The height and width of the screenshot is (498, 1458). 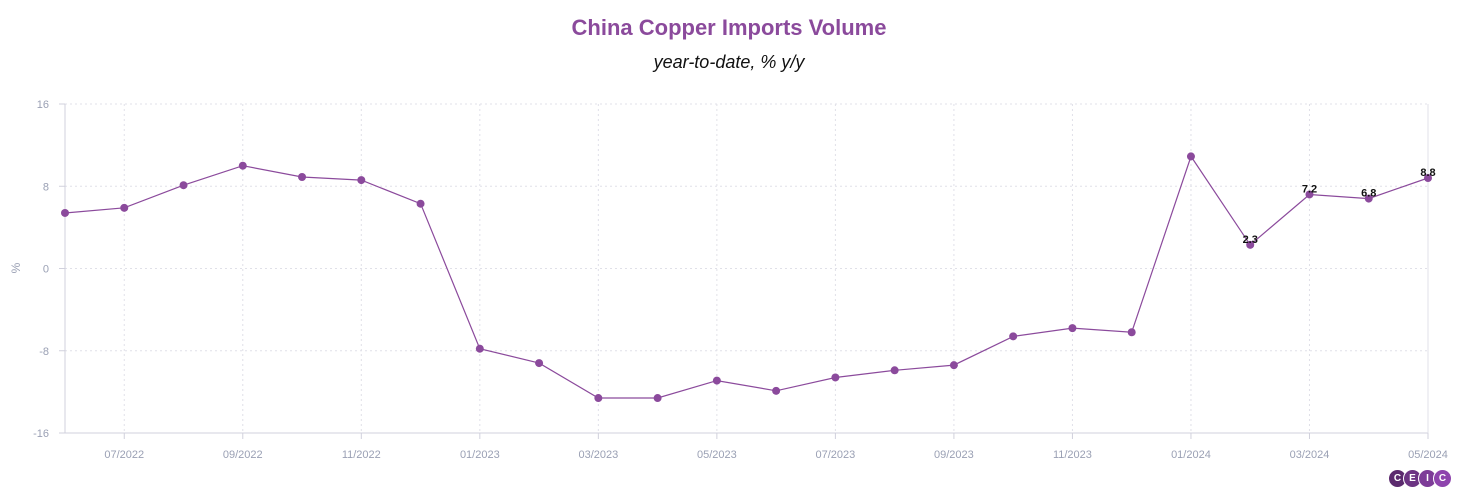 I want to click on y-tick-label: -16, so click(x=41, y=434).